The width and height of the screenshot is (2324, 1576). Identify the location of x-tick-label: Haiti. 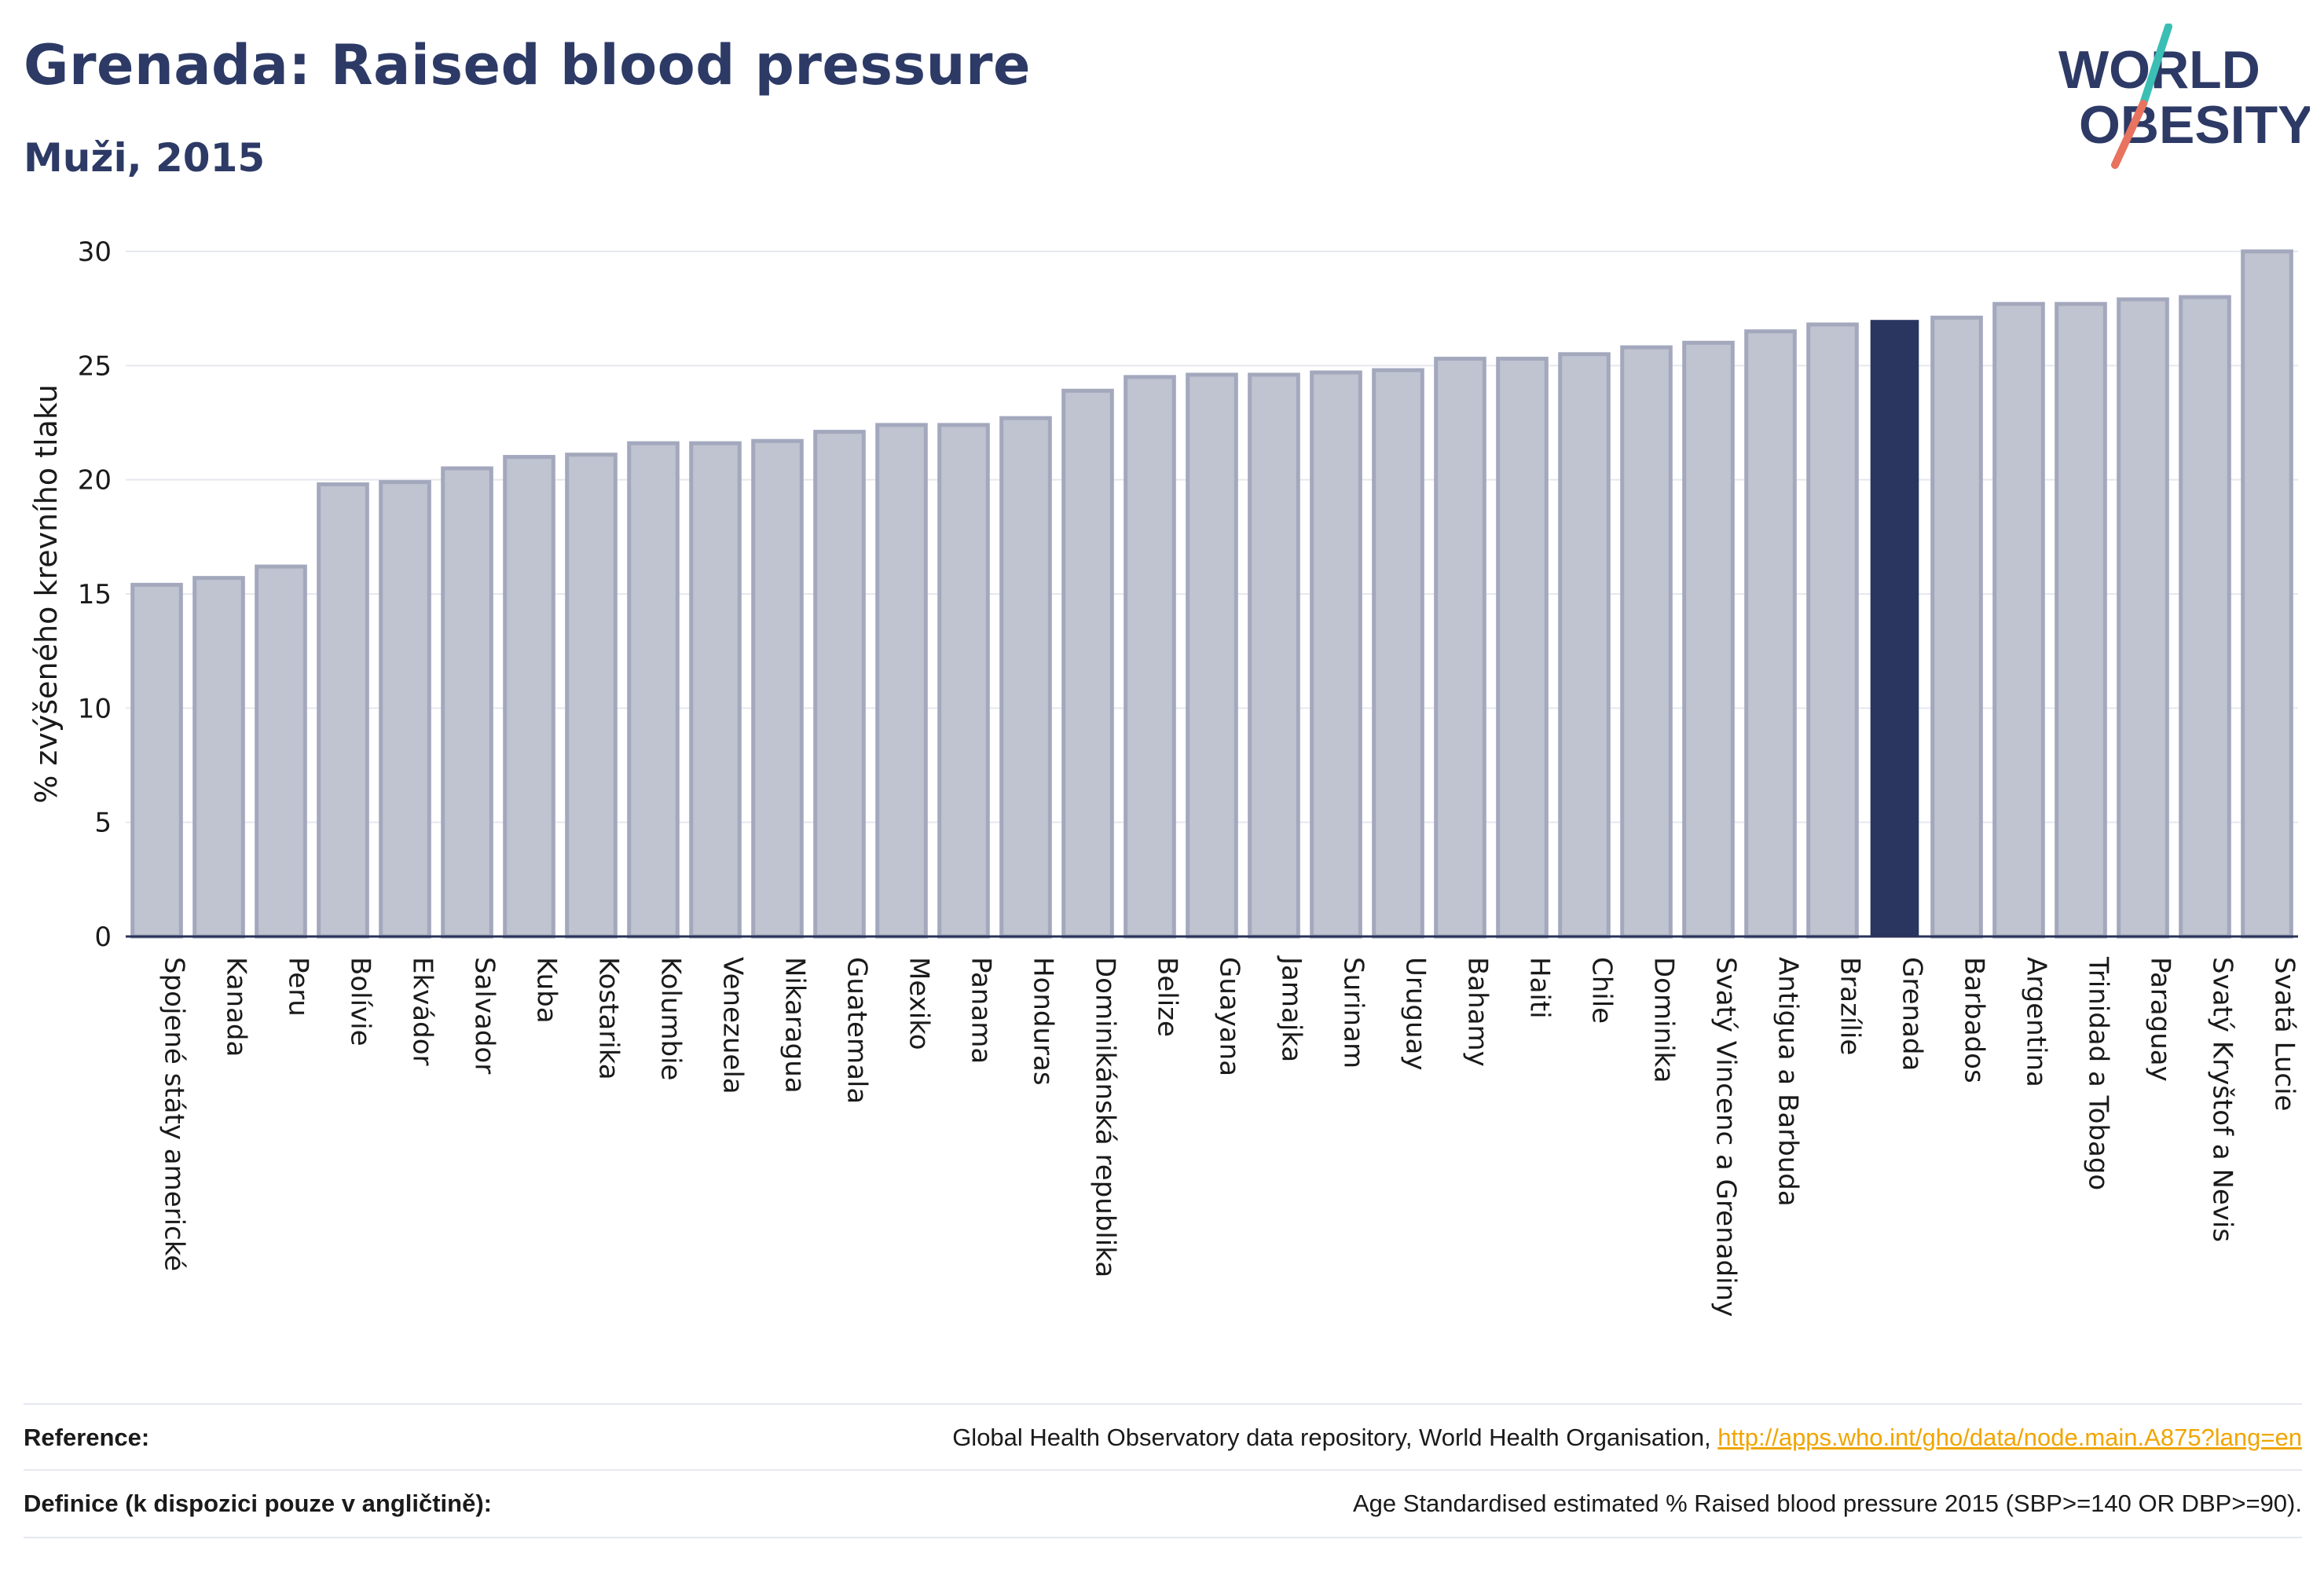
(1540, 988).